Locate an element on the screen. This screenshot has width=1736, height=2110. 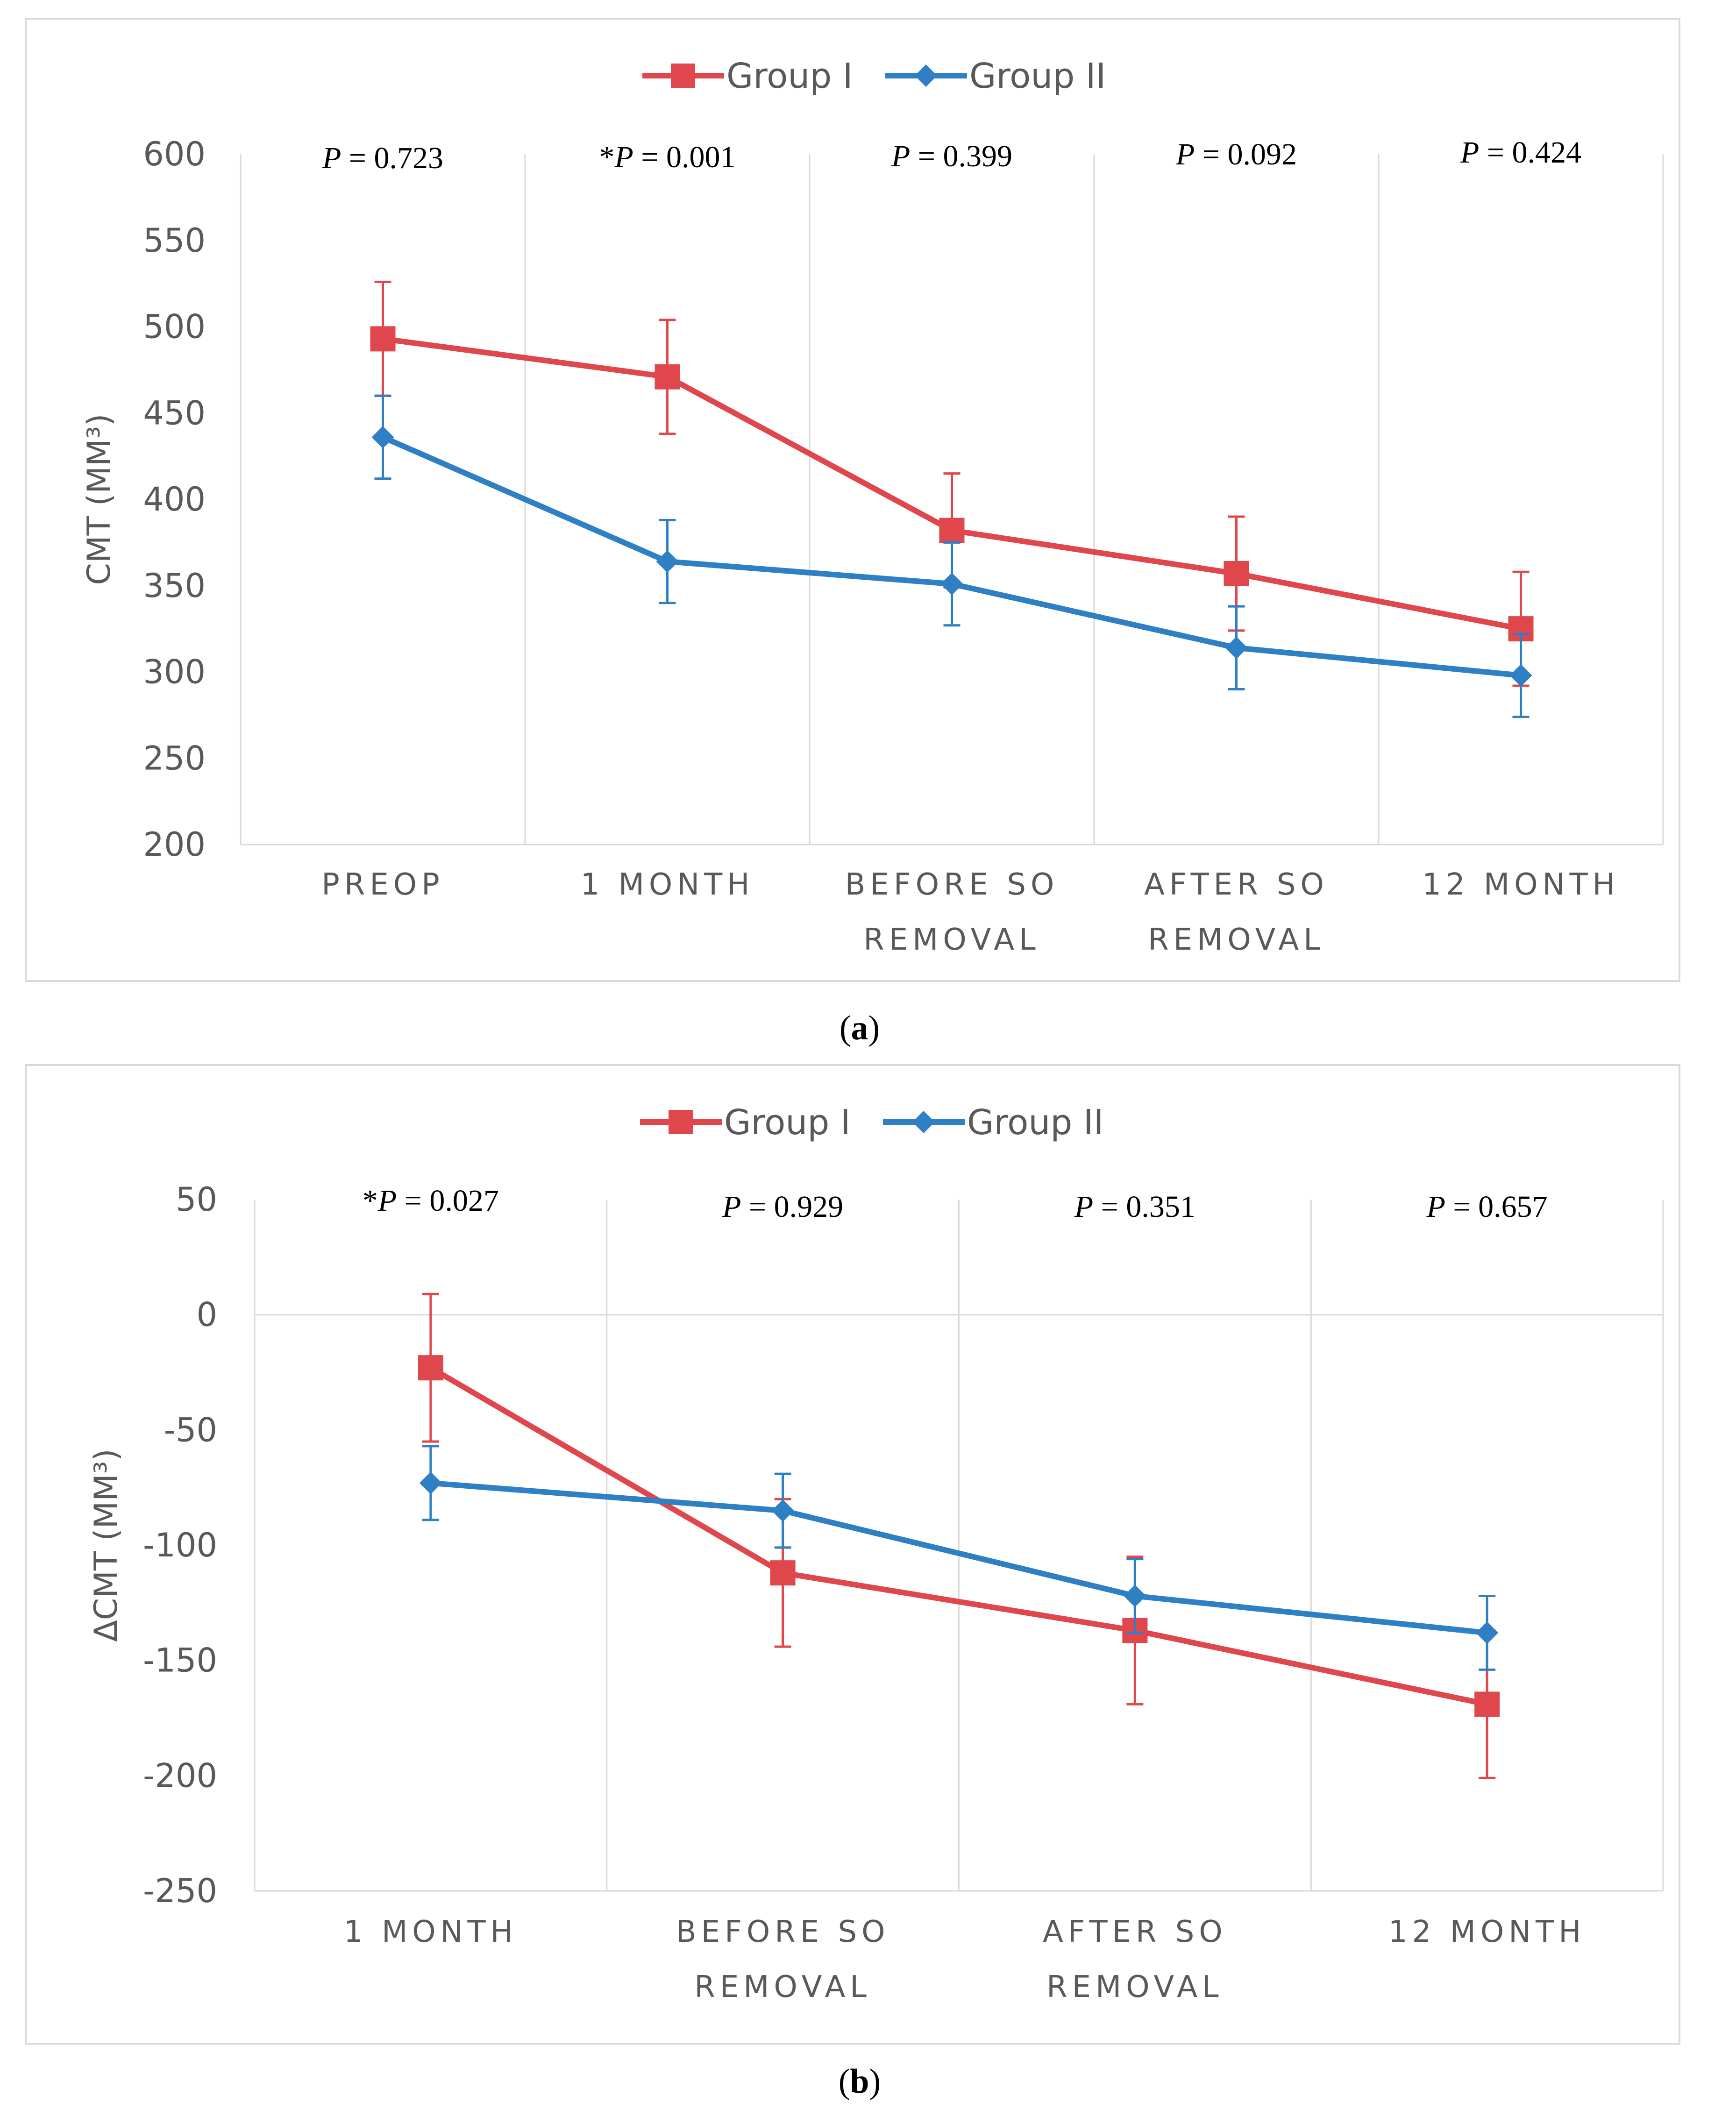
y-tick-label: -50 is located at coordinates (190, 1430).